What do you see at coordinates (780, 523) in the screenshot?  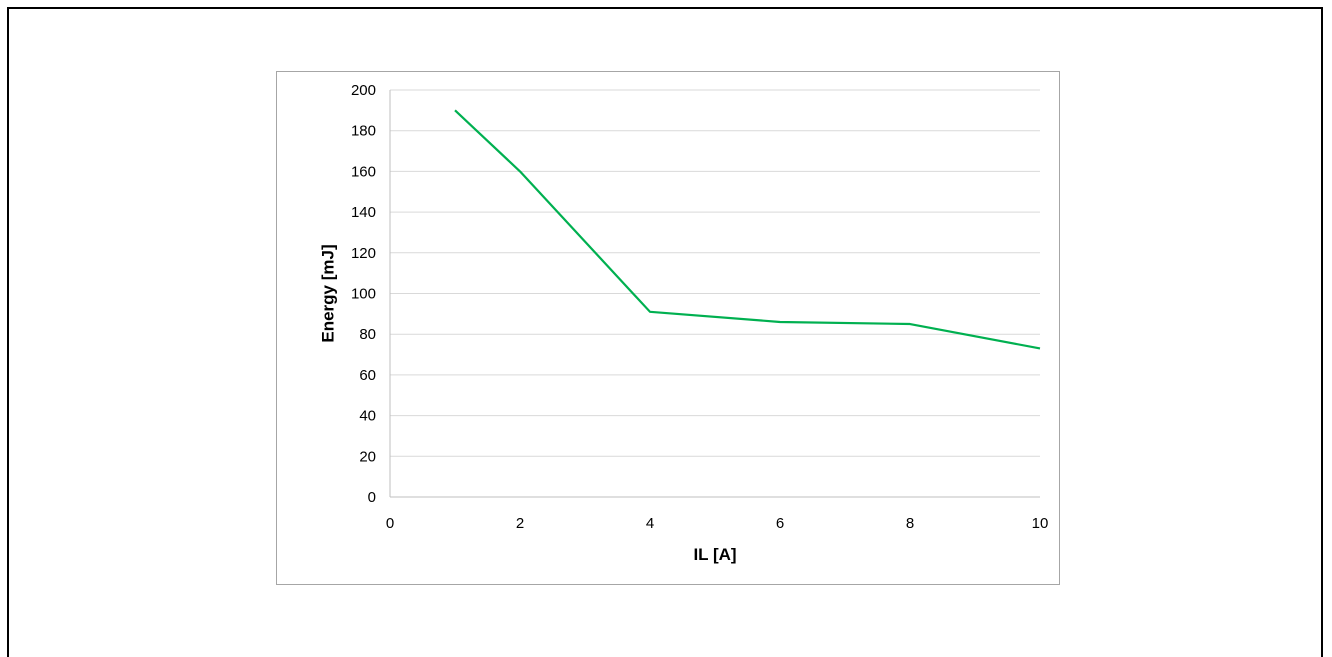 I see `x-tick-label: 6` at bounding box center [780, 523].